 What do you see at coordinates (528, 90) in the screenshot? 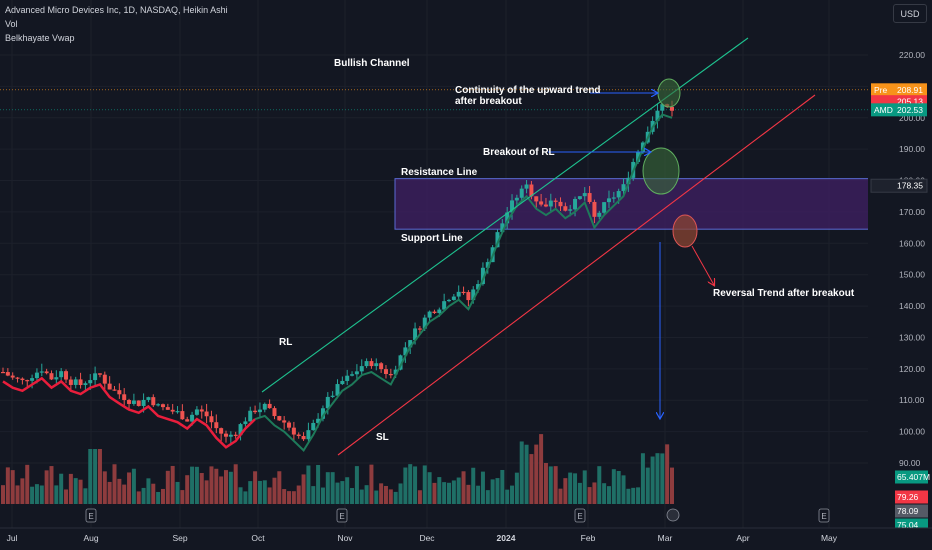
I see `continuity-label: Continuity of the upward trend` at bounding box center [528, 90].